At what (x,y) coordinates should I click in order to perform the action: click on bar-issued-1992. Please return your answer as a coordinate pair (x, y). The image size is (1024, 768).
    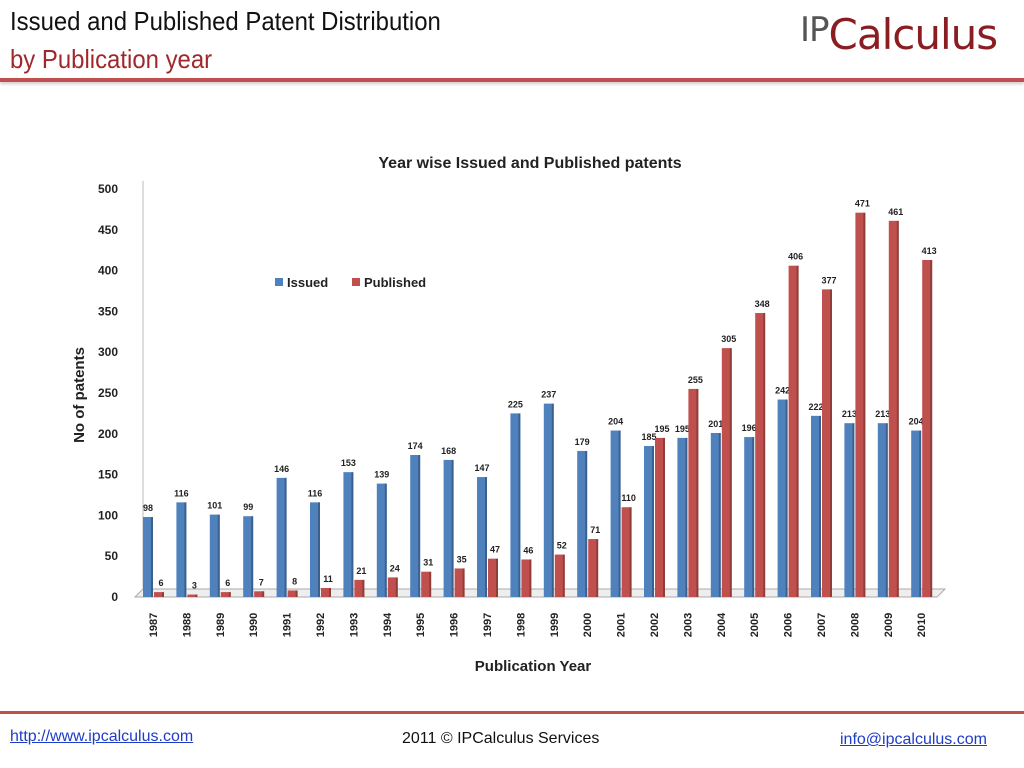
    Looking at the image, I should click on (315, 549).